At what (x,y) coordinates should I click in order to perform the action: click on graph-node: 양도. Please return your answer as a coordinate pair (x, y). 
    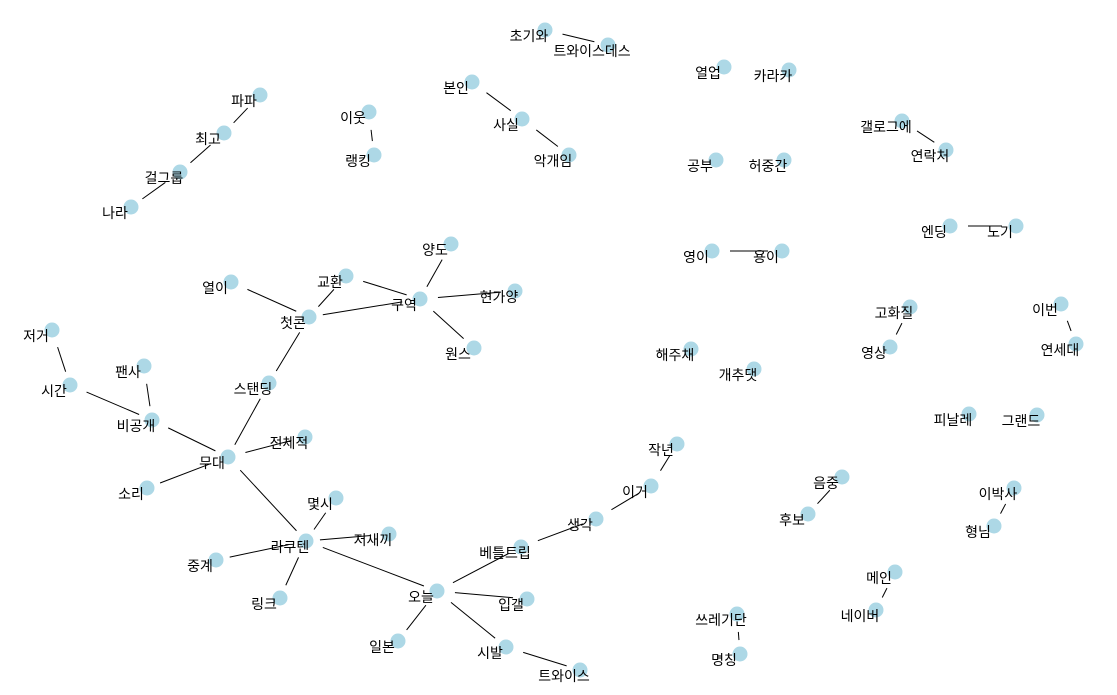
    Looking at the image, I should click on (440, 247).